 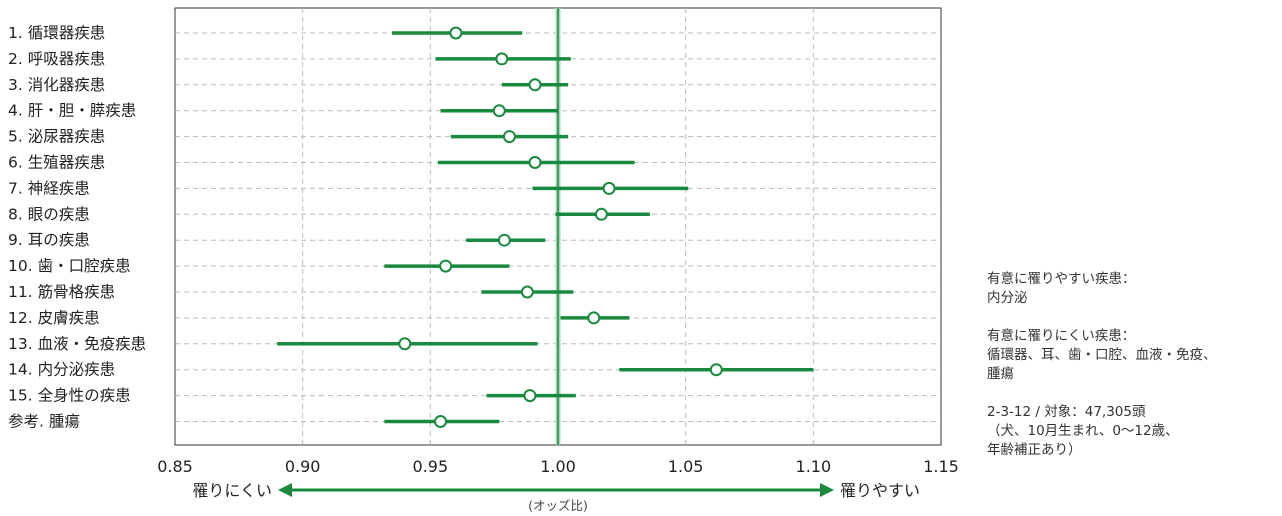 I want to click on x-tick-label: 0.90, so click(x=303, y=466).